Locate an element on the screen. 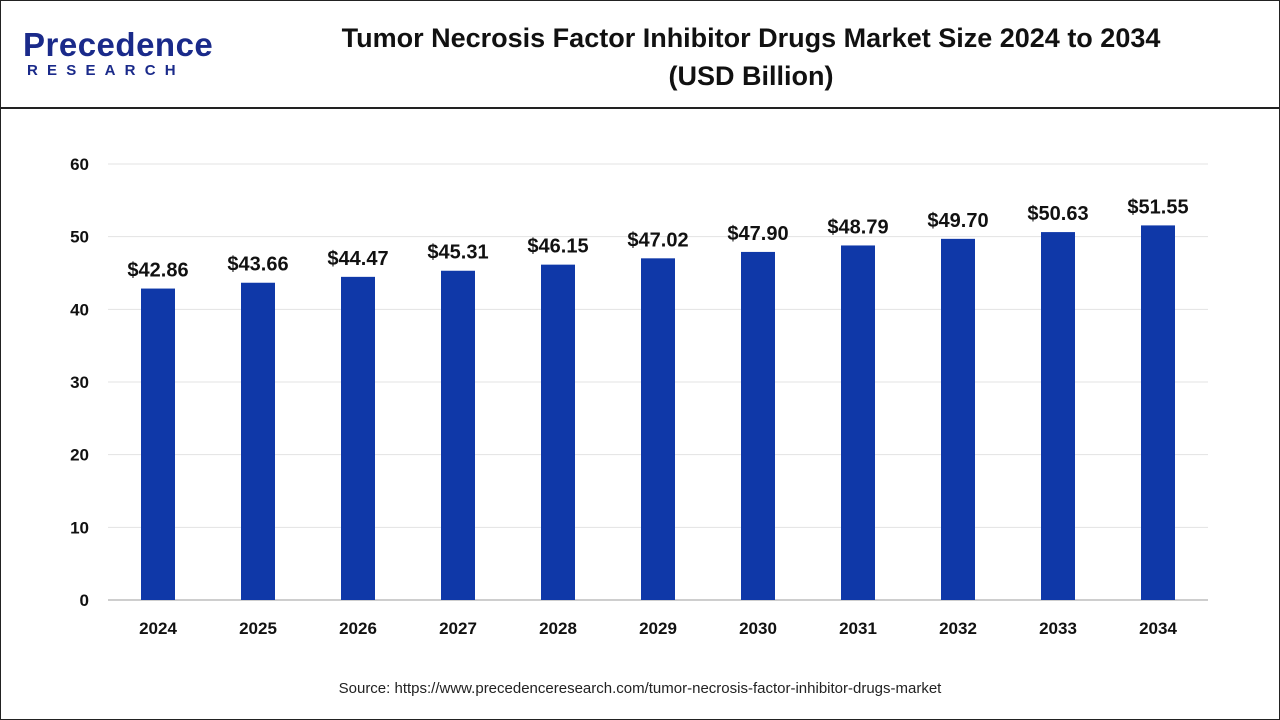 This screenshot has width=1280, height=720. x-tick-label: 2028 is located at coordinates (558, 628).